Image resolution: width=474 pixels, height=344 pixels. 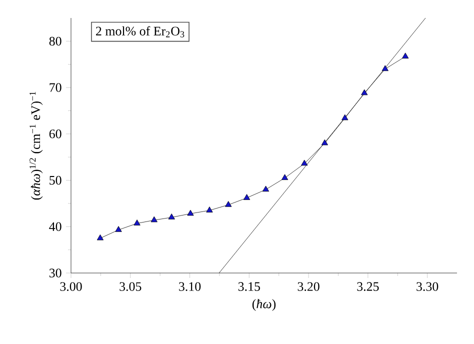 I want to click on y-axis-title: (αħω)$^{1/2}$ (cm$^{−1}$ eV)$^{−1}$, so click(x=36, y=146).